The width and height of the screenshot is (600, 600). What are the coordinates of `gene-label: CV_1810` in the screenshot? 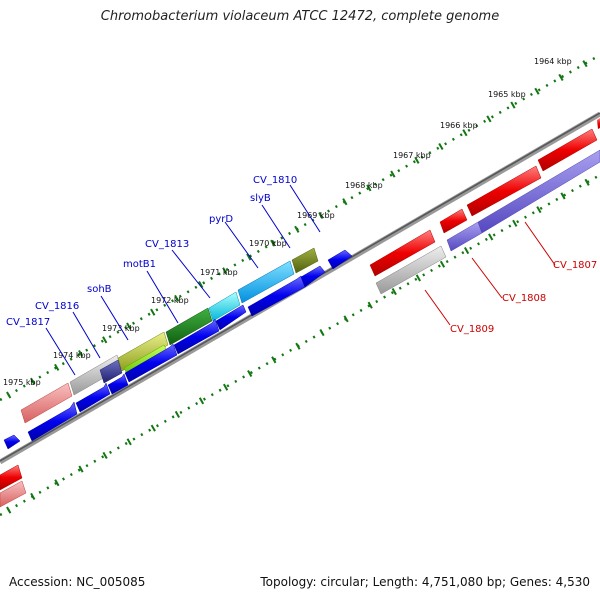 It's located at (275, 180).